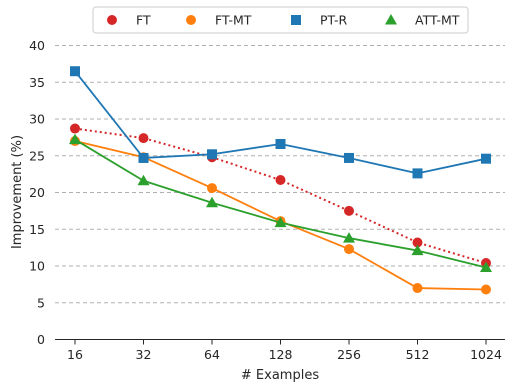 This screenshot has width=505, height=382. Describe the element at coordinates (143, 20) in the screenshot. I see `legend-label: FT` at that location.